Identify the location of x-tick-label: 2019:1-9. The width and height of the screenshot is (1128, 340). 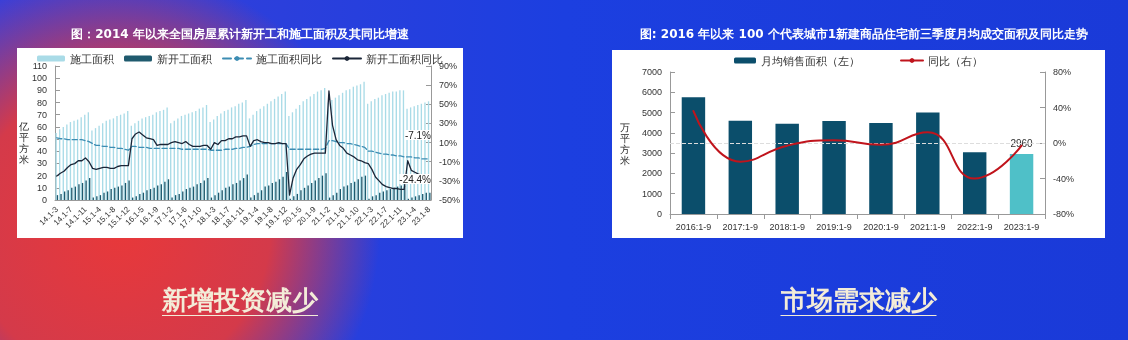
(834, 226).